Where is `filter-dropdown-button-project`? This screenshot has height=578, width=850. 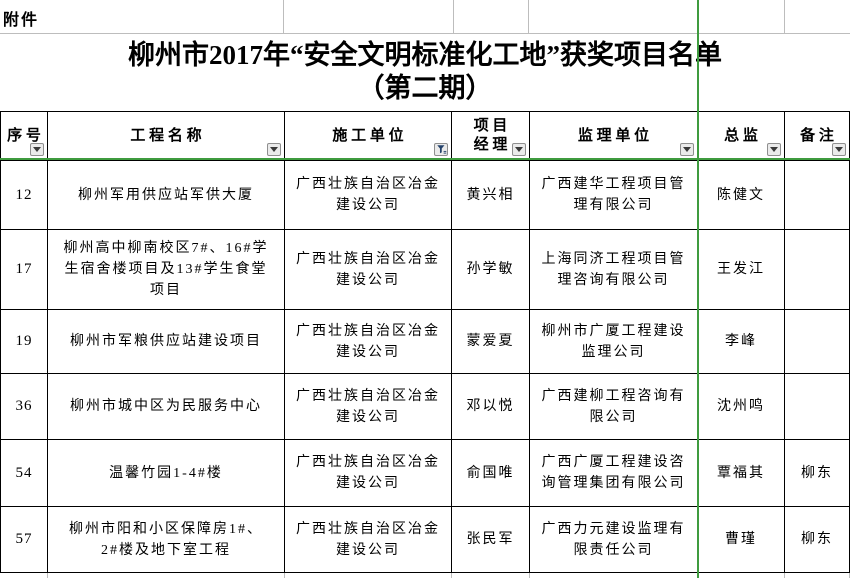 filter-dropdown-button-project is located at coordinates (274, 149).